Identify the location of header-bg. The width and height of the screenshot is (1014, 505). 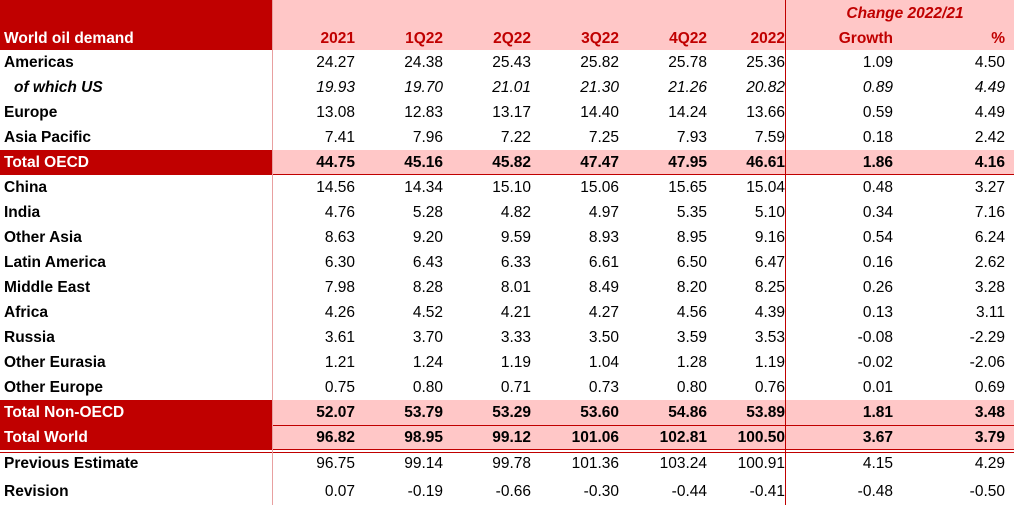
(643, 25).